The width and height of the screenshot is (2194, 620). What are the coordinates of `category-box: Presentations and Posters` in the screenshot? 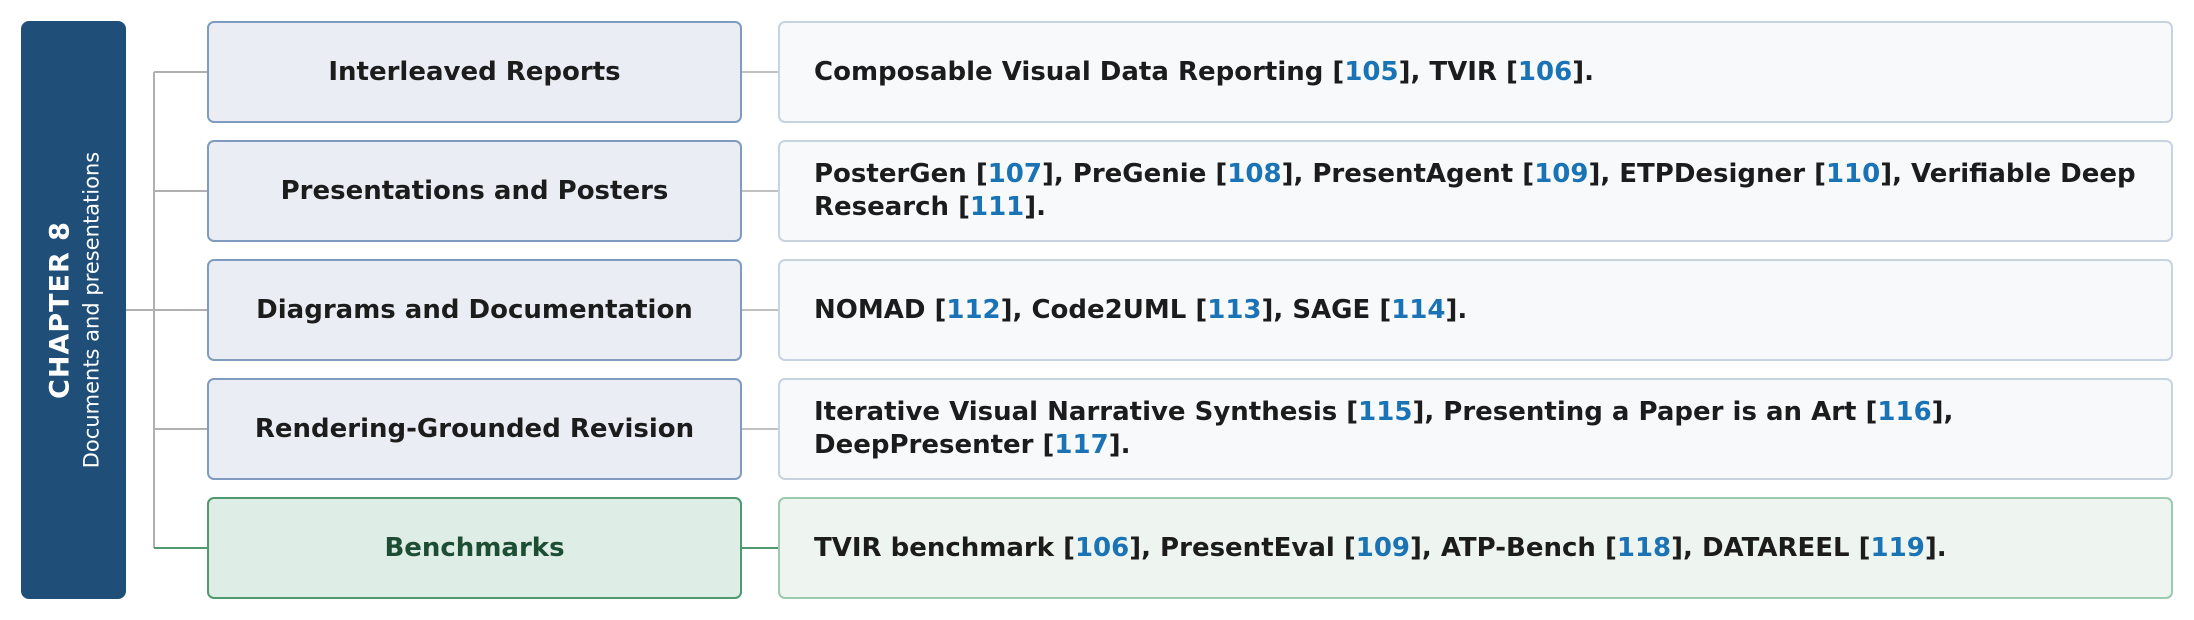 It's located at (474, 191).